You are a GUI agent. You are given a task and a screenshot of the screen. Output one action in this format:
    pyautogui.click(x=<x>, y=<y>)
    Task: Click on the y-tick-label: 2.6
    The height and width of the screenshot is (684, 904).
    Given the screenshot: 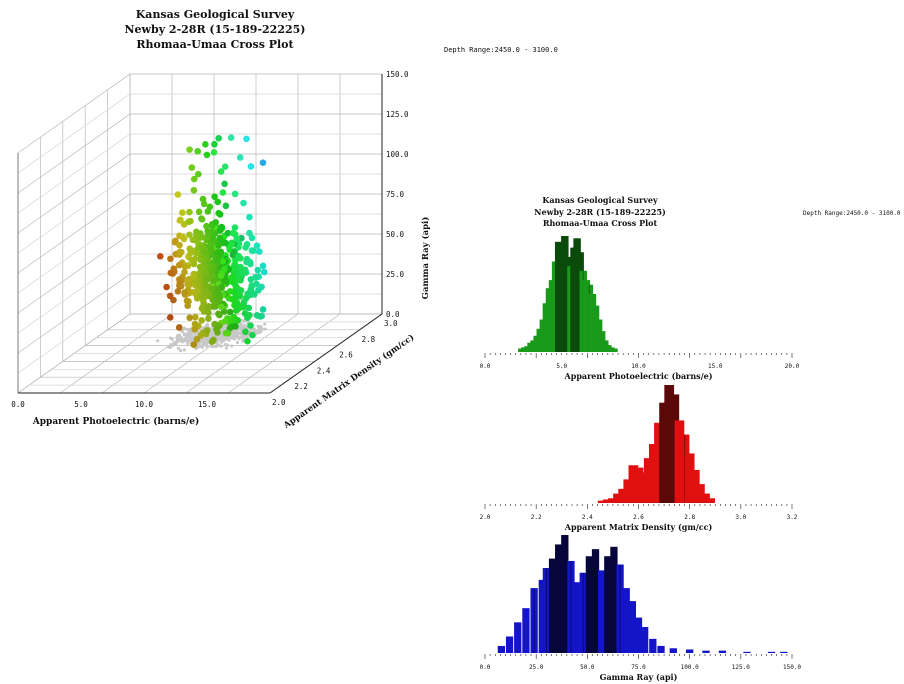 What is the action you would take?
    pyautogui.click(x=346, y=355)
    